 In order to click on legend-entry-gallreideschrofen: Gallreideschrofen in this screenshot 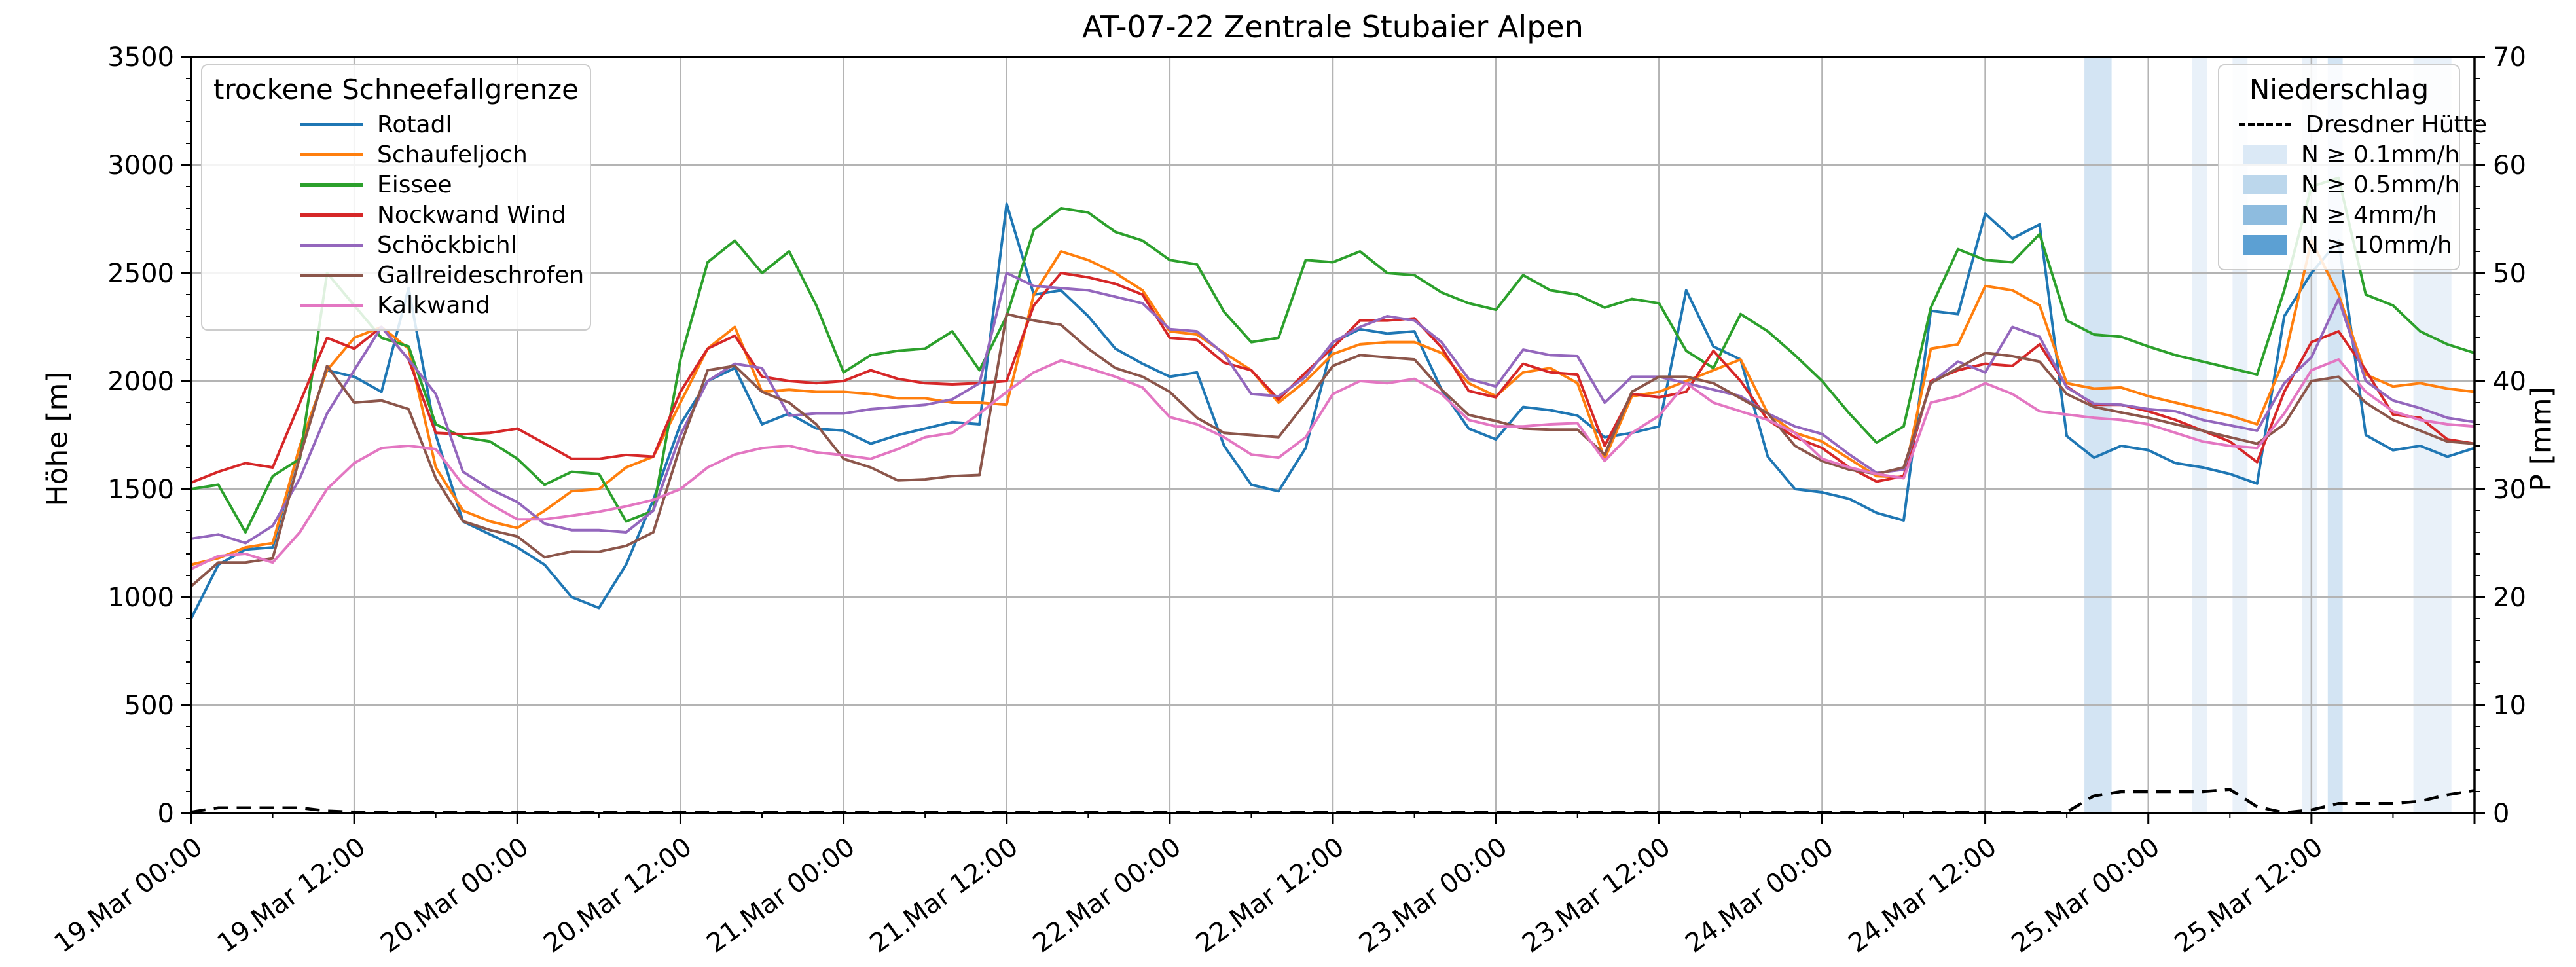, I will do `click(396, 275)`.